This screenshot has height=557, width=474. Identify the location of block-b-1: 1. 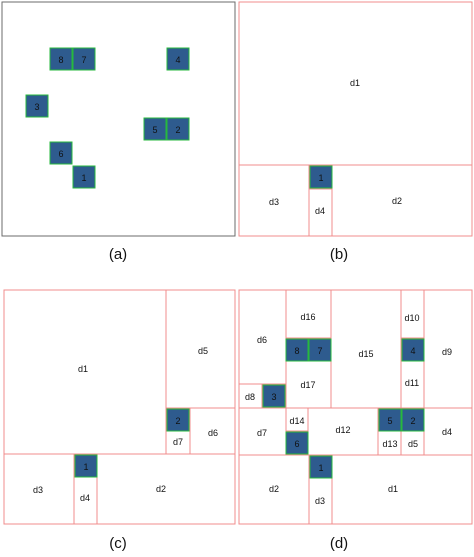
(321, 177).